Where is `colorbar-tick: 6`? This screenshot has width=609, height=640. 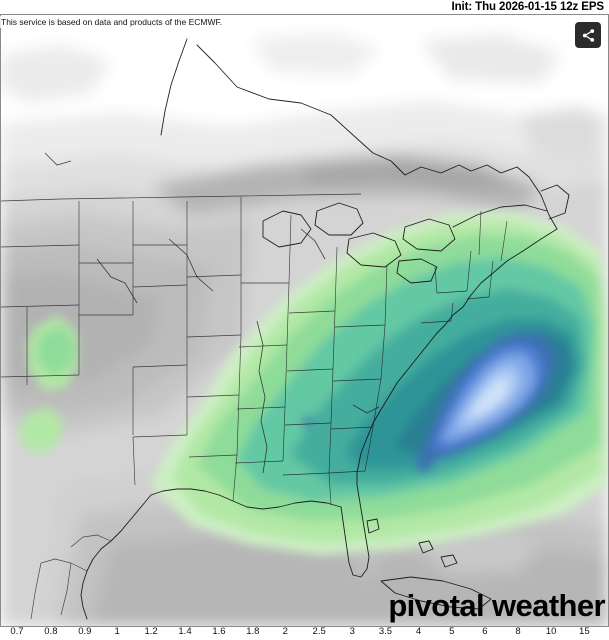 colorbar-tick: 6 is located at coordinates (485, 631).